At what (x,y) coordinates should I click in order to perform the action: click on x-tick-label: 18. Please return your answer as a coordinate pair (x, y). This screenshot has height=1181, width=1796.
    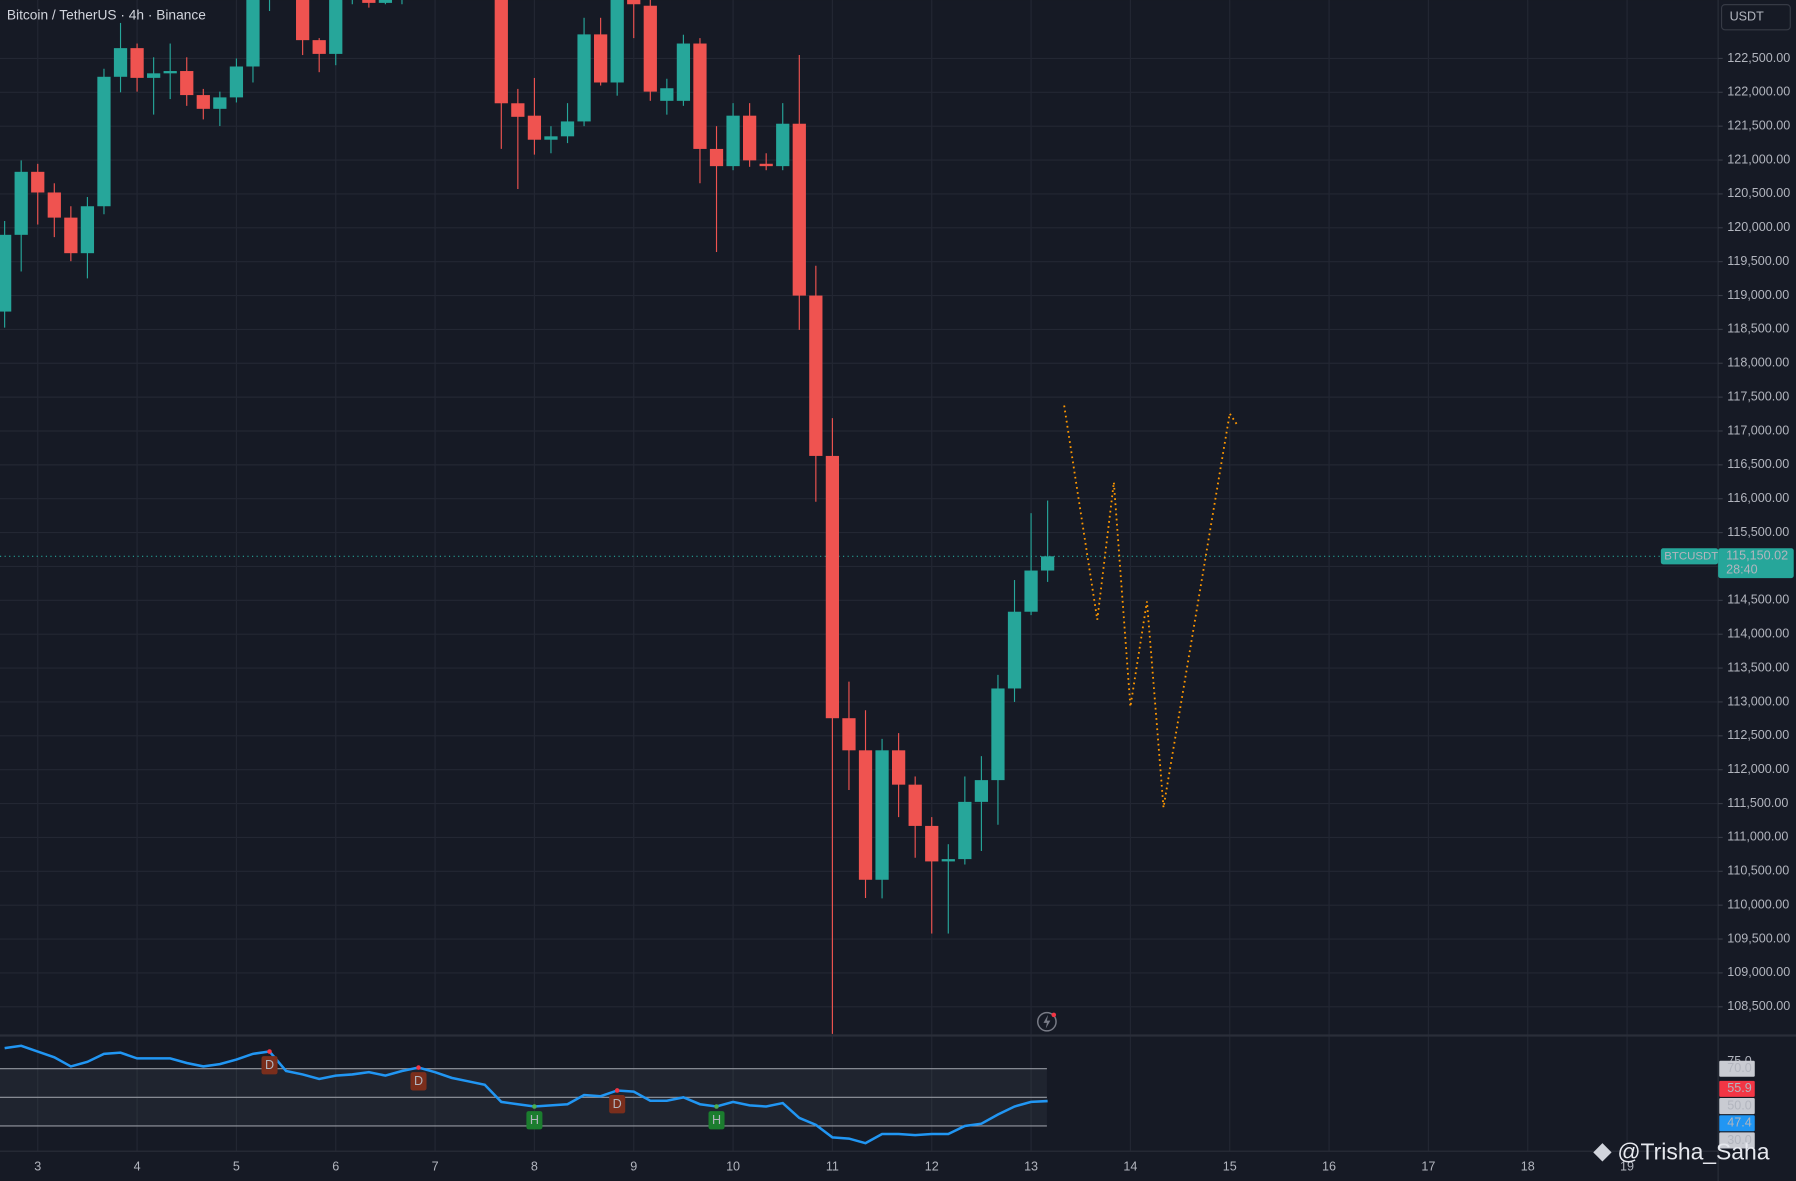
    Looking at the image, I should click on (1528, 1167).